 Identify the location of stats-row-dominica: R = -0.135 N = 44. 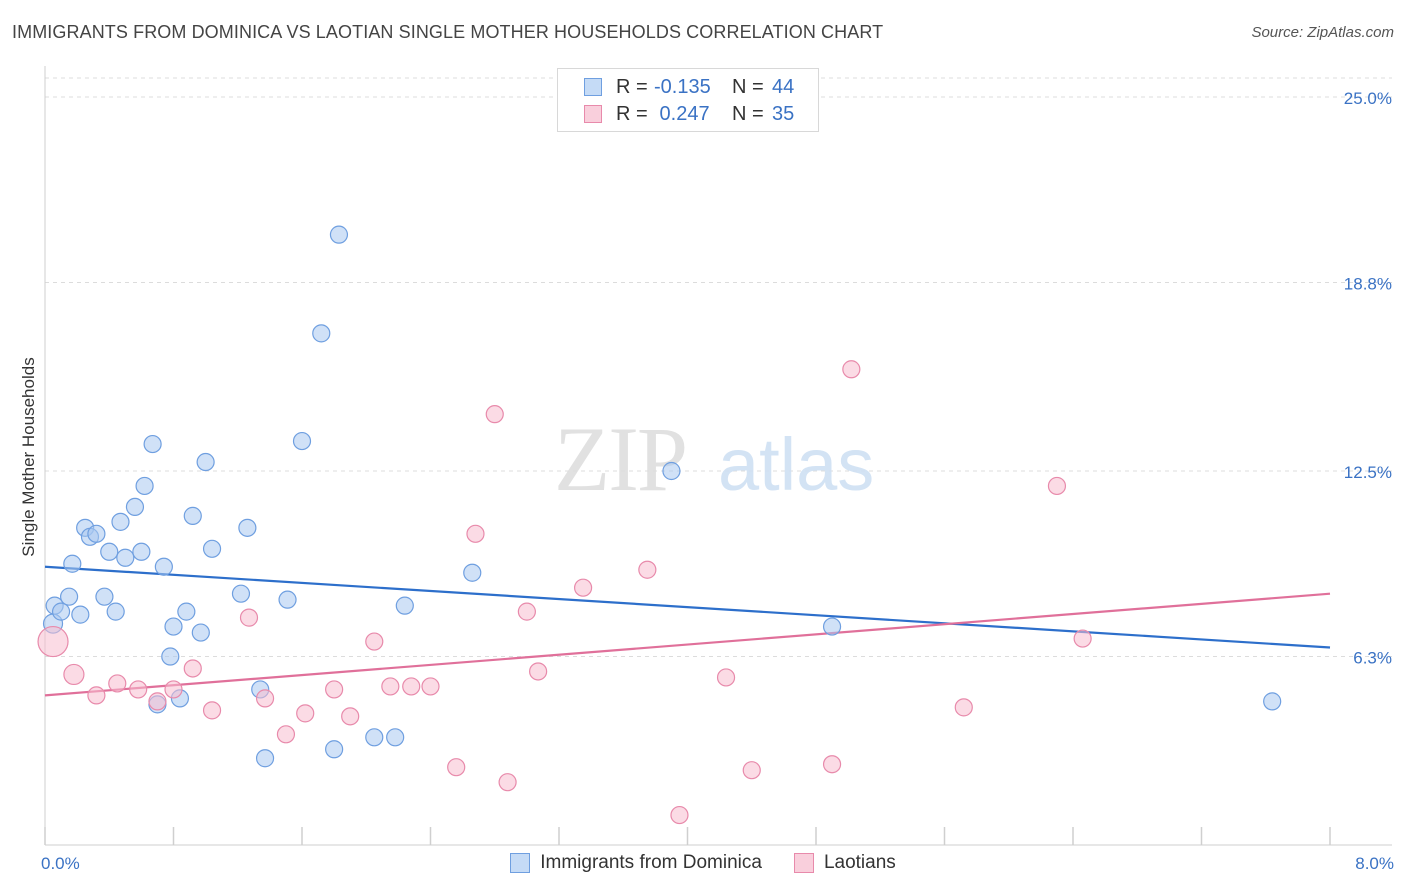
(689, 87).